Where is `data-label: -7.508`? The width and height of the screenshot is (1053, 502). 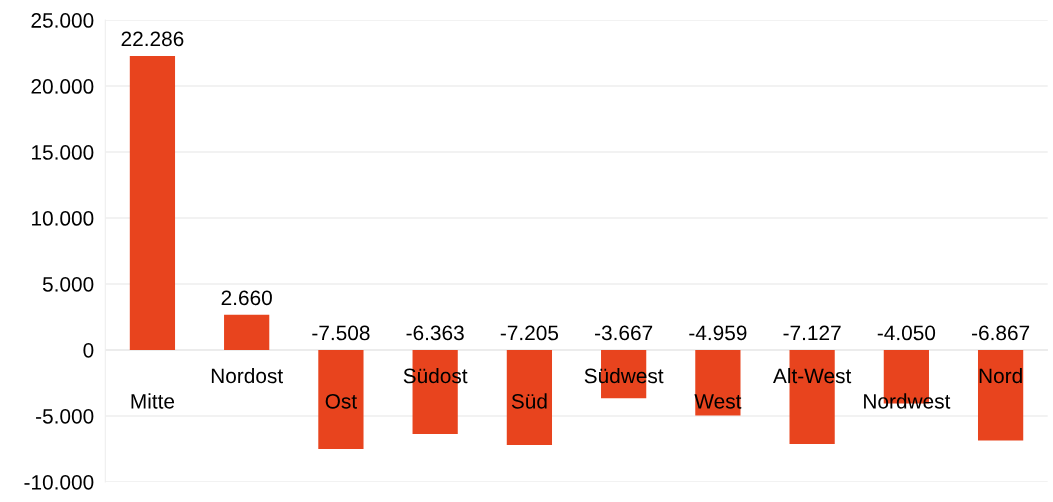
data-label: -7.508 is located at coordinates (341, 333).